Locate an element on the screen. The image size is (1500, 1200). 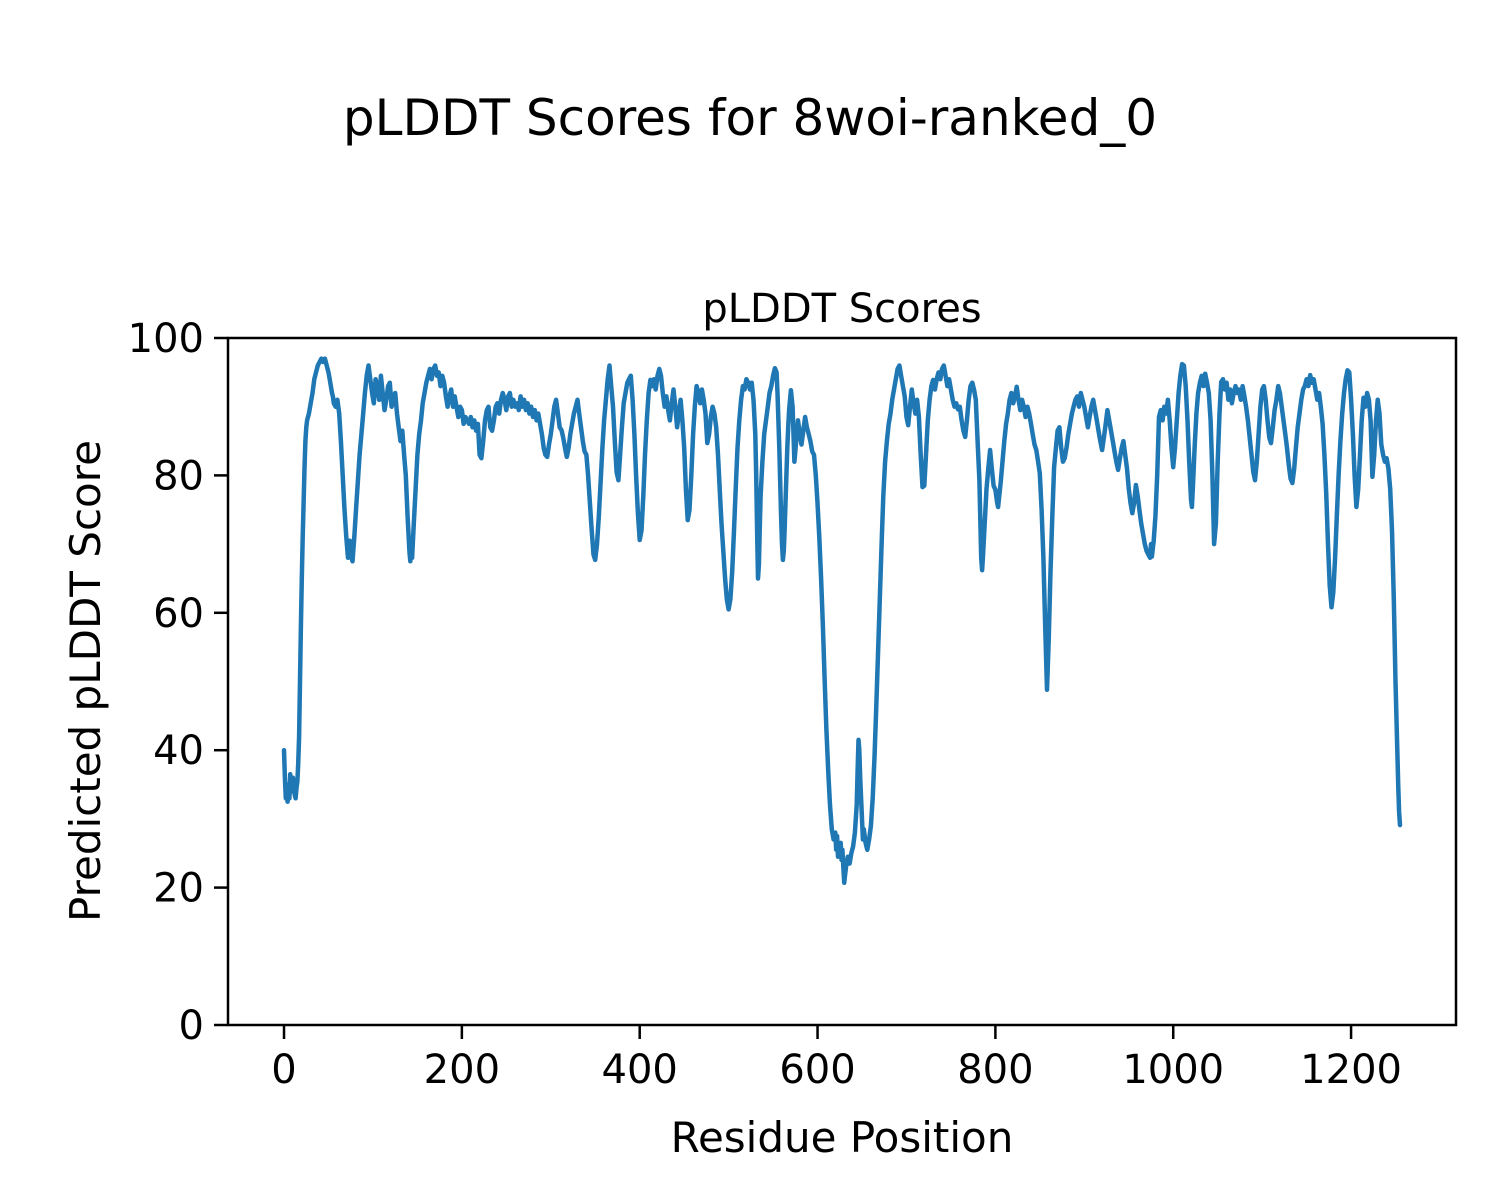
y-tick-label: 20 is located at coordinates (178, 889).